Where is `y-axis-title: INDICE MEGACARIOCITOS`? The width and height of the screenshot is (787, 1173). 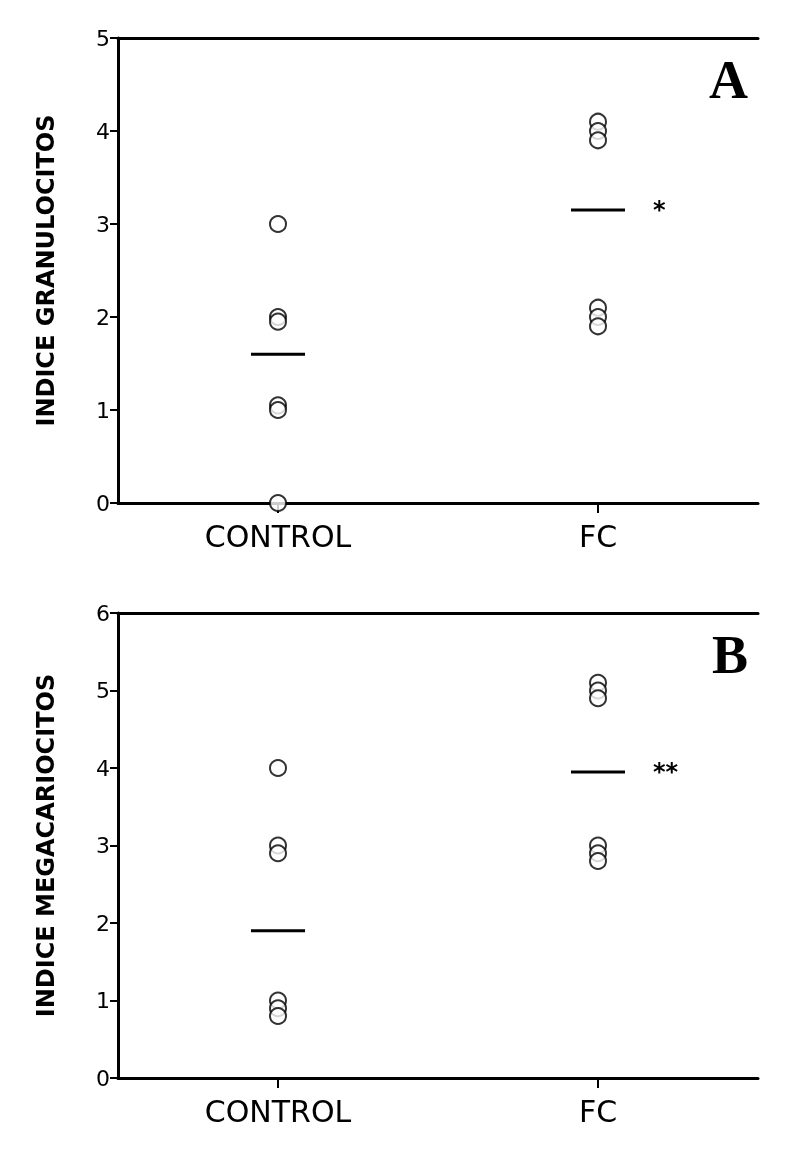
y-axis-title: INDICE MEGACARIOCITOS is located at coordinates (46, 845).